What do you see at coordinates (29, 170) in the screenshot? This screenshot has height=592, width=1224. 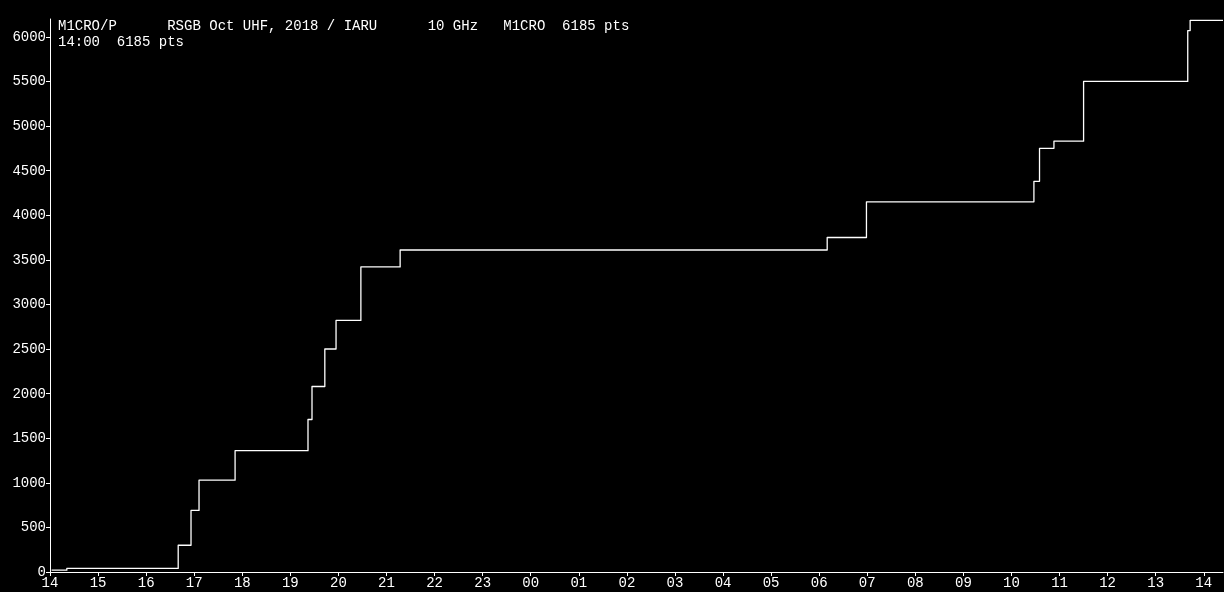 I see `y-tick-label: 4500` at bounding box center [29, 170].